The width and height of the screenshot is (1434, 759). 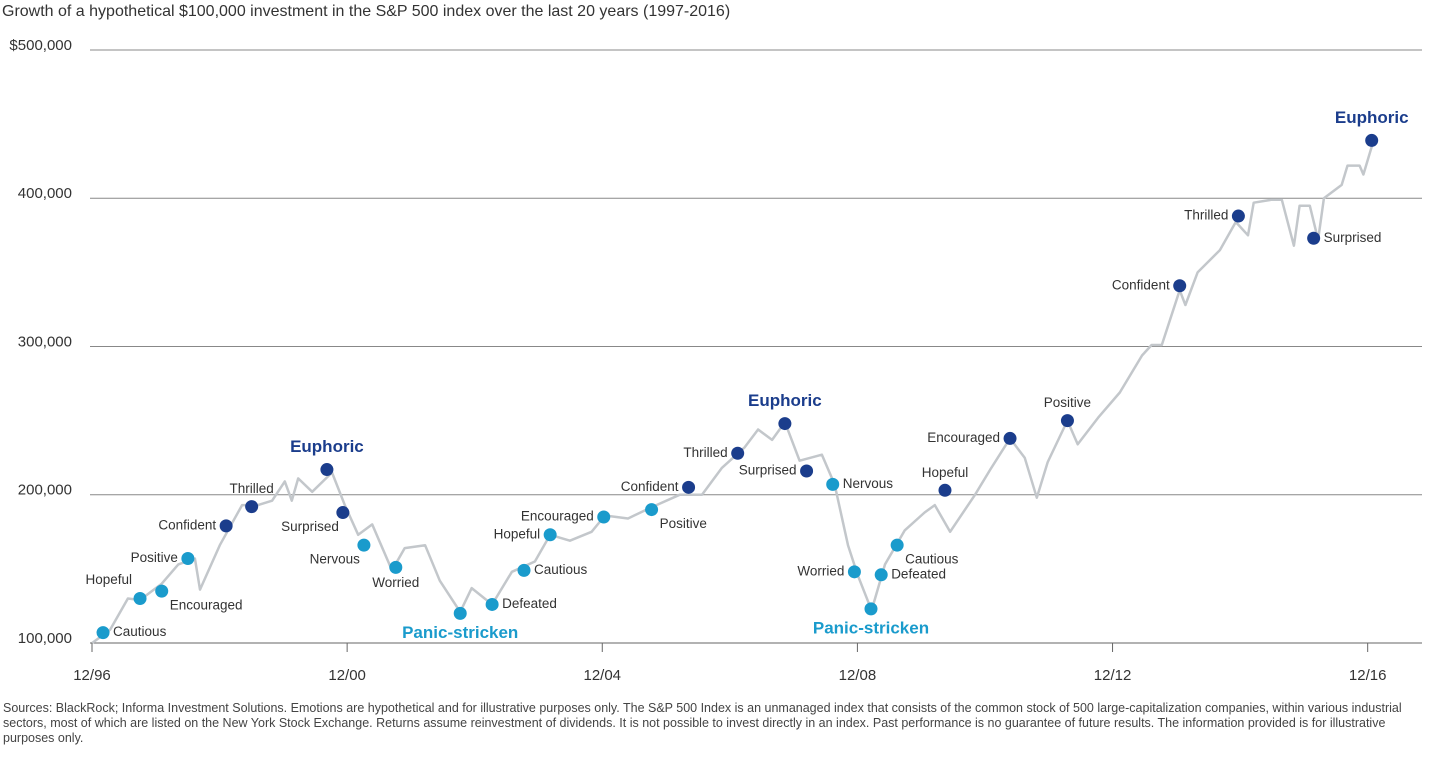 What do you see at coordinates (45, 341) in the screenshot?
I see `y-tick-label: 300,000` at bounding box center [45, 341].